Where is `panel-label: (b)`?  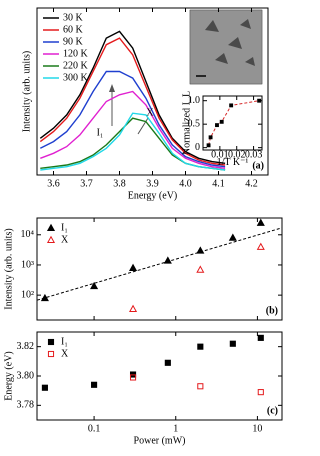
panel-label: (b) is located at coordinates (272, 310).